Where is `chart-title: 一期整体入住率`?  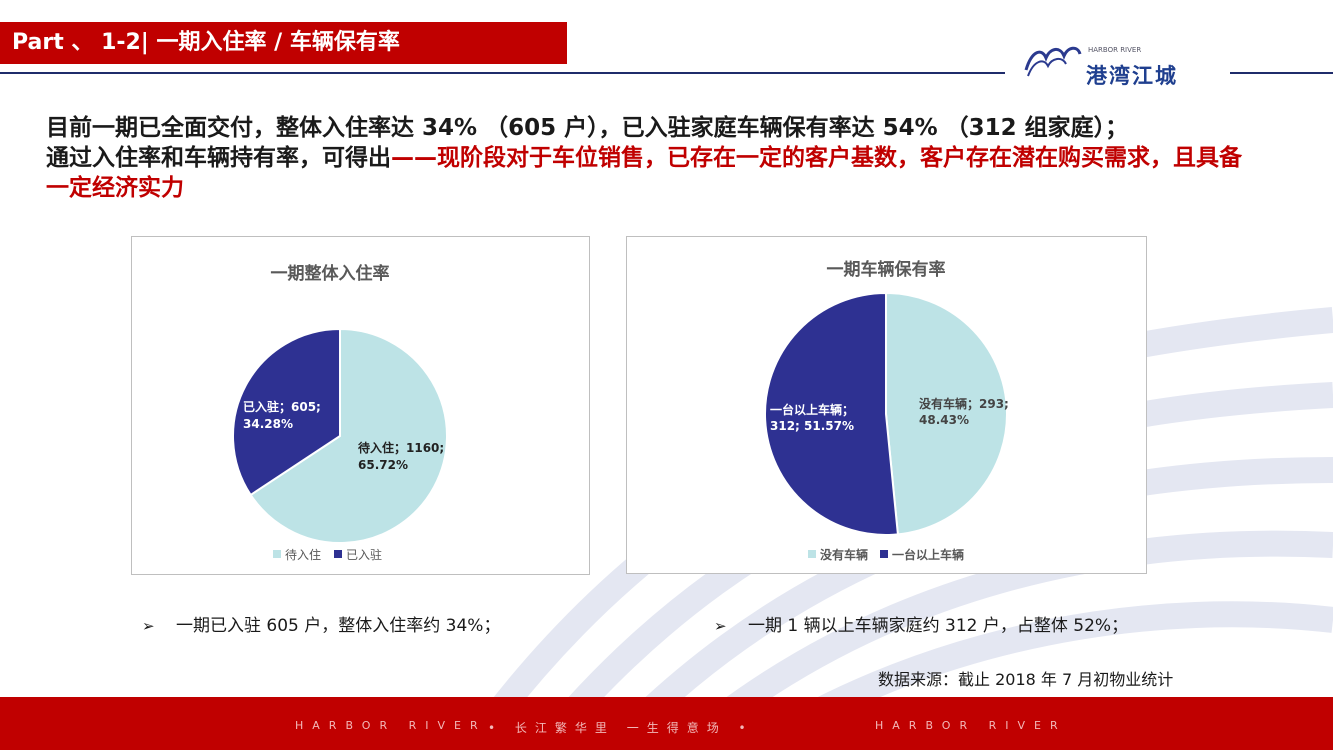 chart-title: 一期整体入住率 is located at coordinates (330, 273).